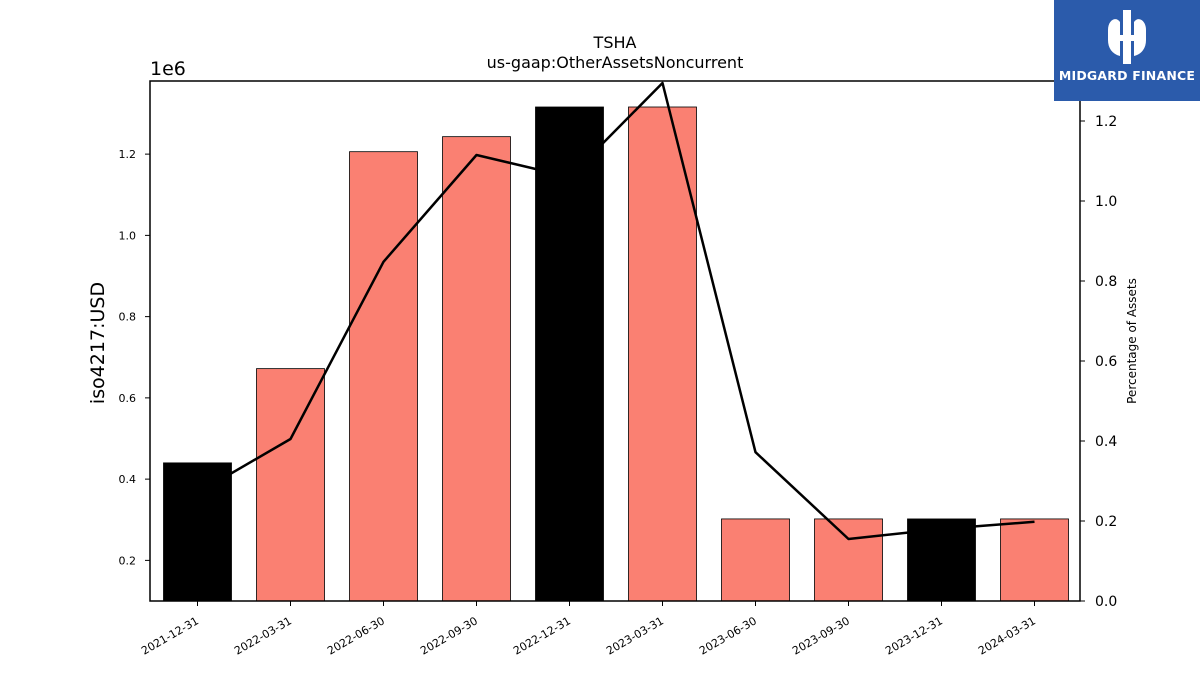 The width and height of the screenshot is (1200, 675). I want to click on y2-tick-label: 0.0, so click(1106, 602).